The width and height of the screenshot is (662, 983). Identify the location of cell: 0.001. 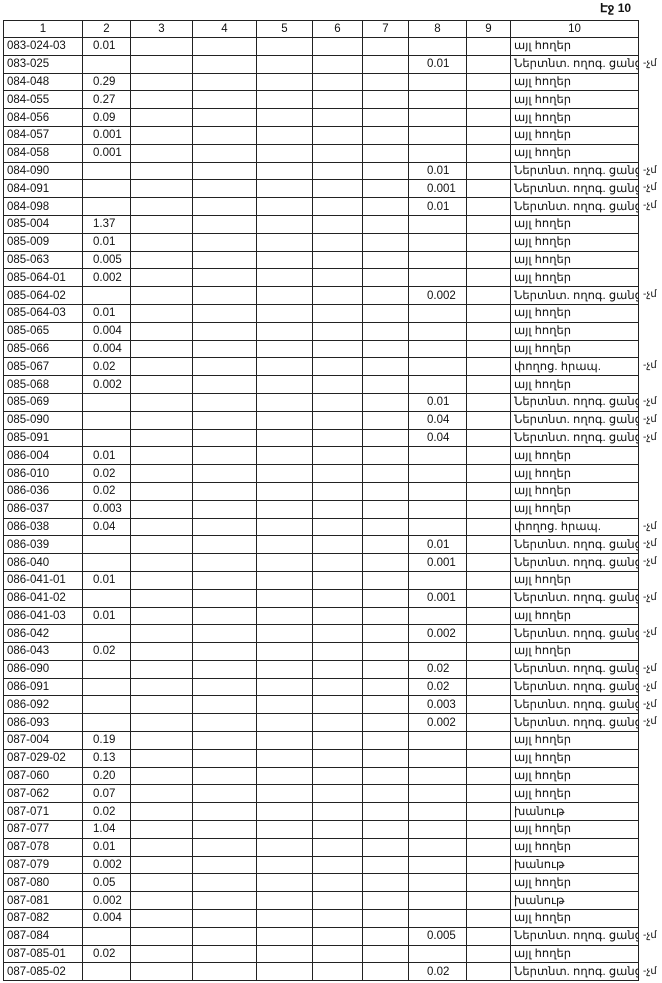
(437, 562).